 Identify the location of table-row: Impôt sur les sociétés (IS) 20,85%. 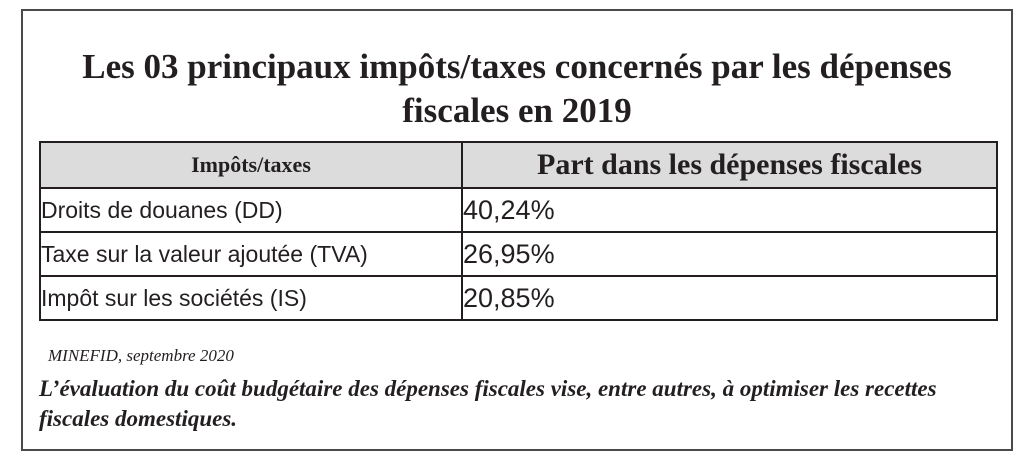
(518, 298).